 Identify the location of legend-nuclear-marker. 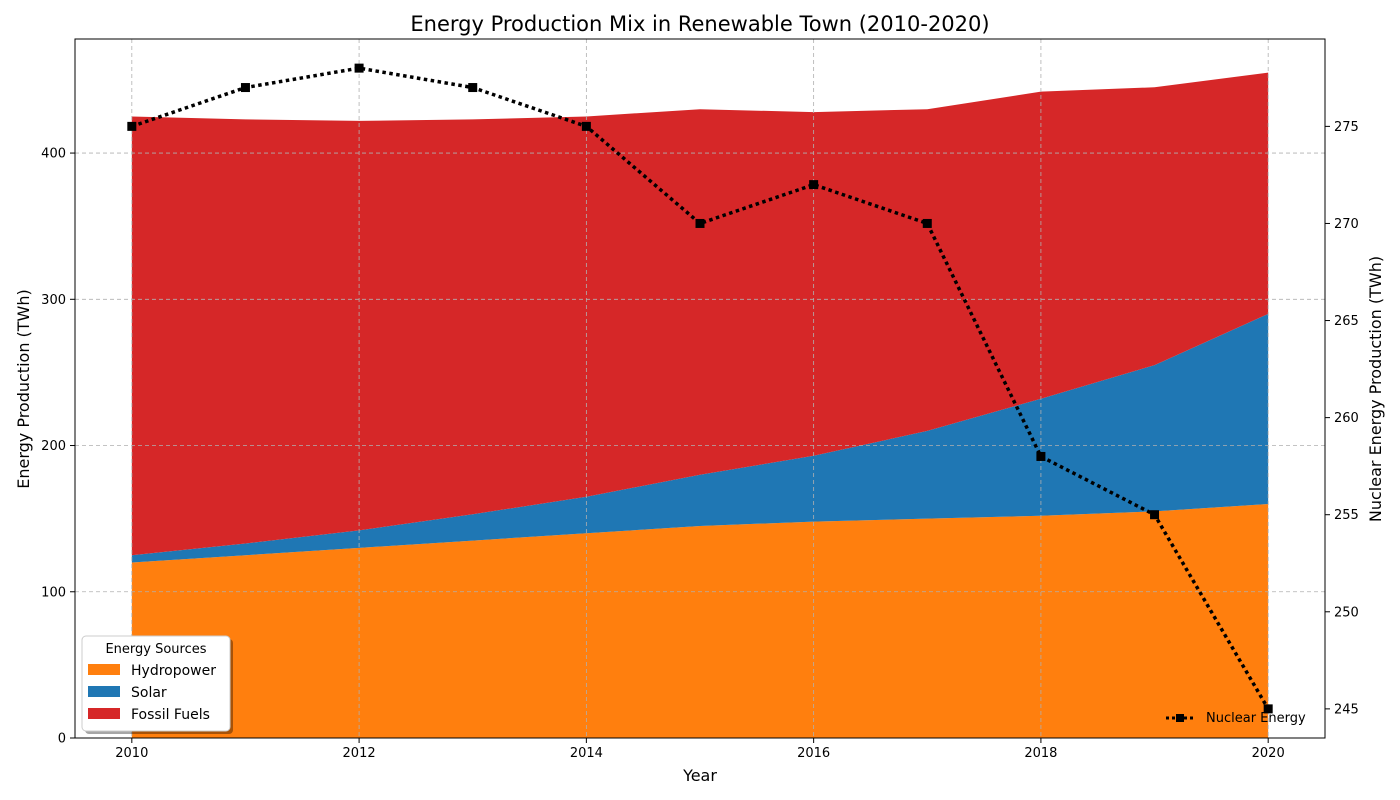
(1180, 718).